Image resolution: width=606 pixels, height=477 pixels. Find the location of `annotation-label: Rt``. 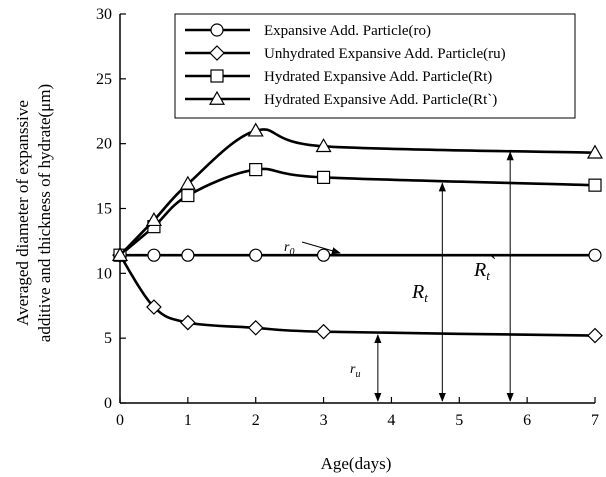

annotation-label: Rt` is located at coordinates (485, 268).